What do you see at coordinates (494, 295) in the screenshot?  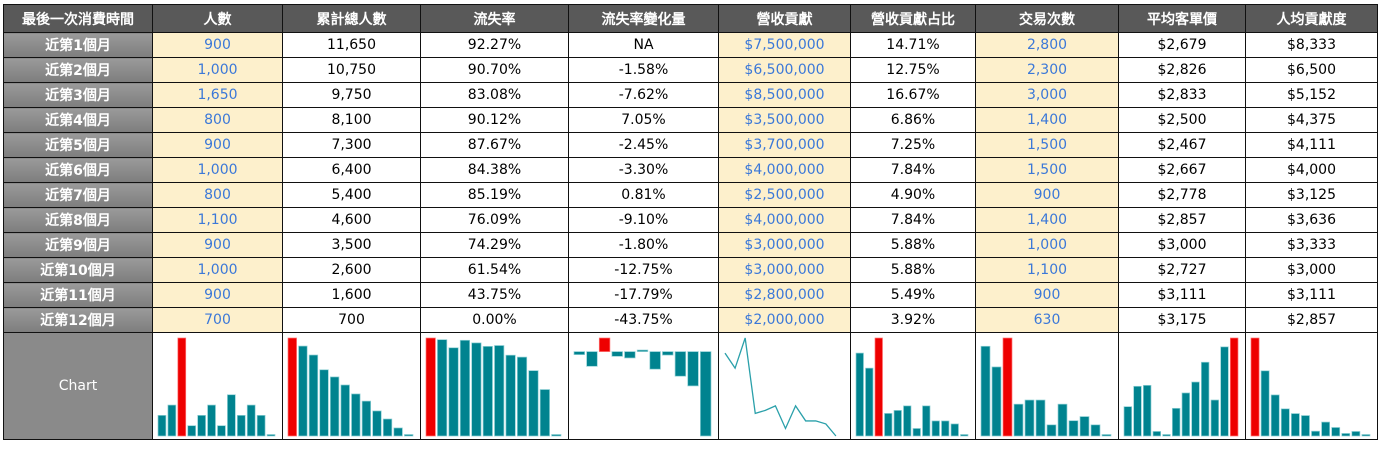 I see `table-cell: 43.75%` at bounding box center [494, 295].